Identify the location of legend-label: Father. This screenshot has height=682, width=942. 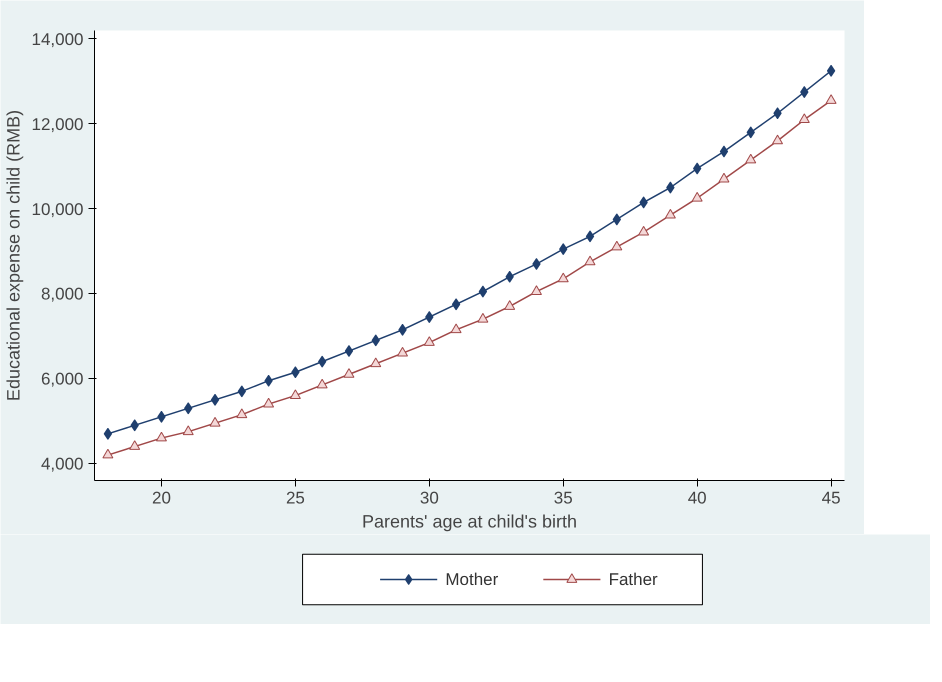
(633, 579).